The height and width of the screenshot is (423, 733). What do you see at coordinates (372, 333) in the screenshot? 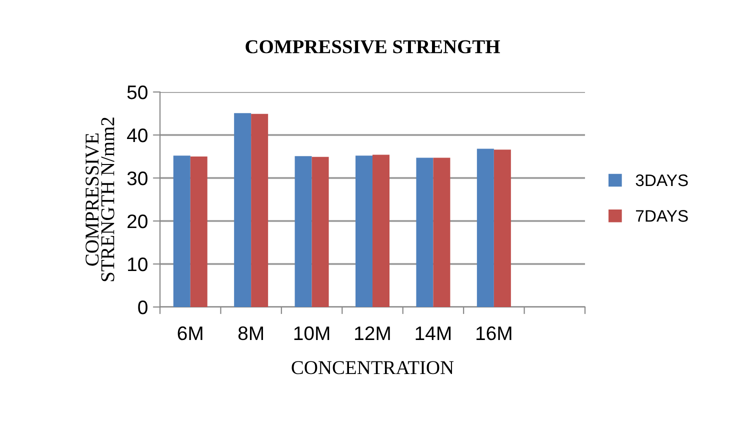
I see `x-tick-label: 12M` at bounding box center [372, 333].